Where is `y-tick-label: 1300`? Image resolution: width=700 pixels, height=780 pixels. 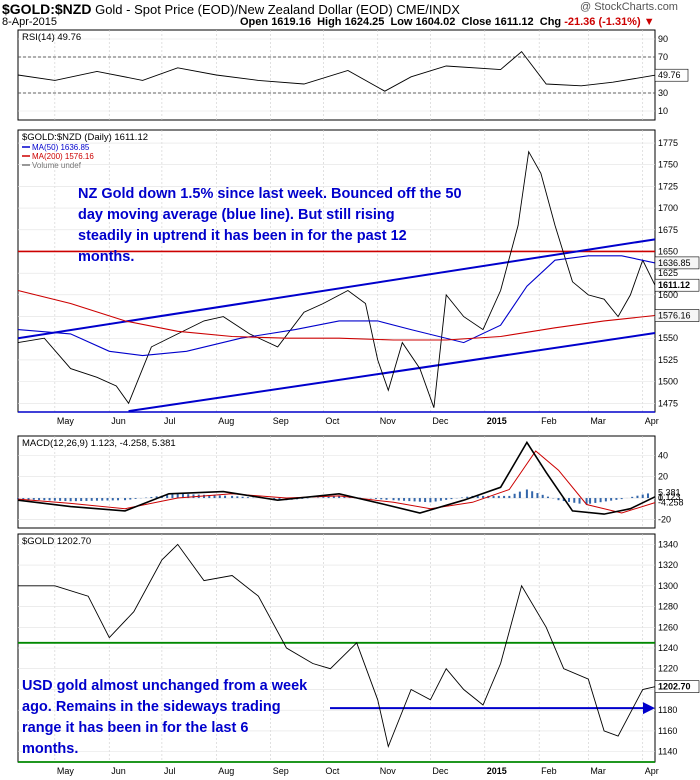 y-tick-label: 1300 is located at coordinates (668, 586).